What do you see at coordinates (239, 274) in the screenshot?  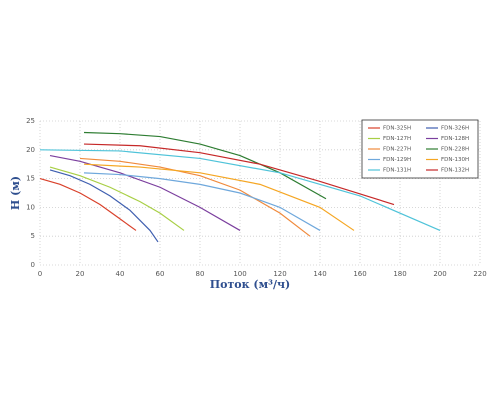 I see `x-tick-label: 100` at bounding box center [239, 274].